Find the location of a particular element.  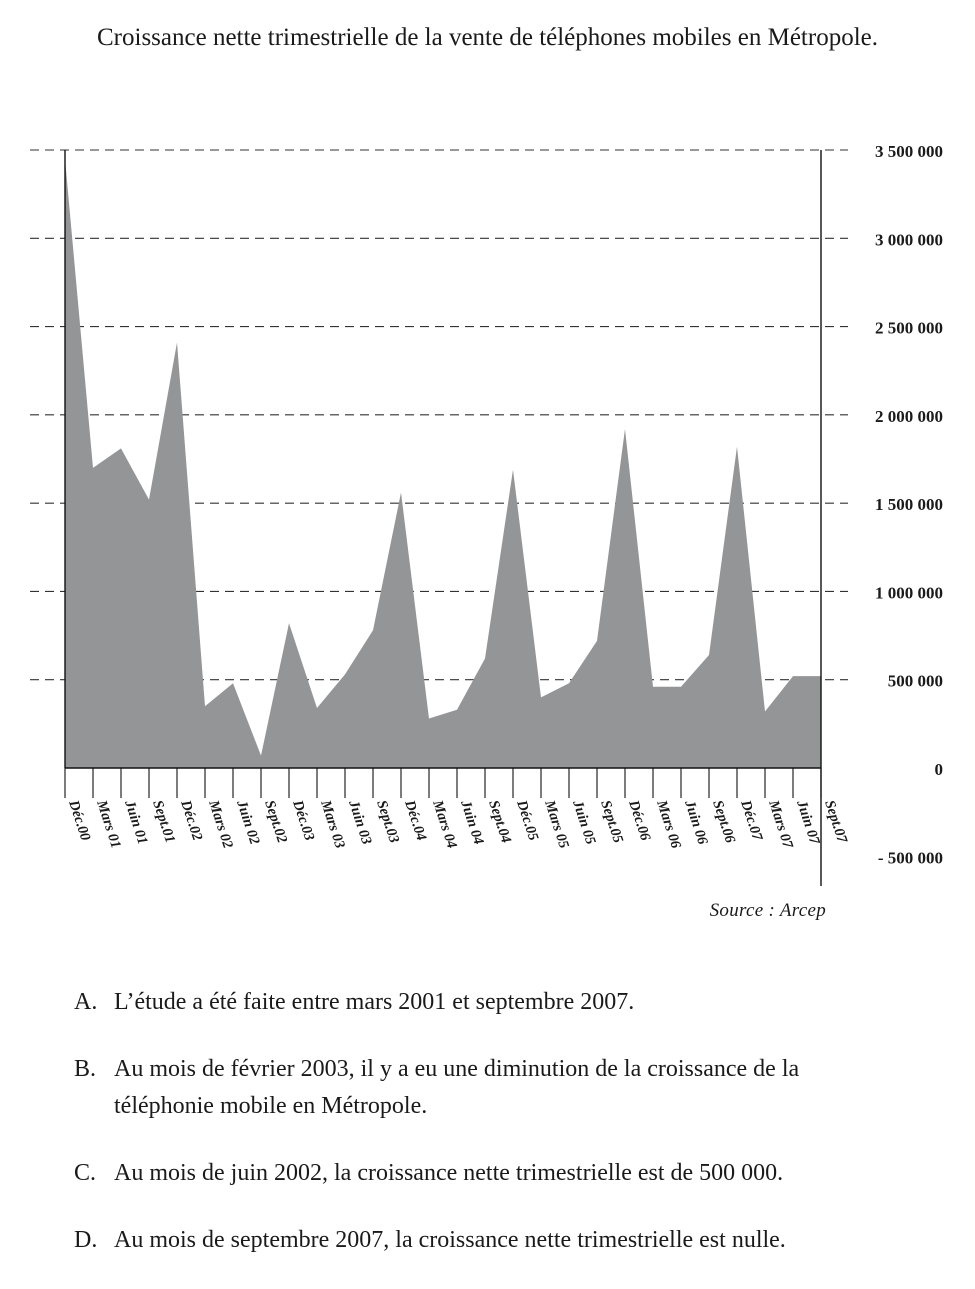

y-tick-label: 1 500 000 is located at coordinates (909, 504).